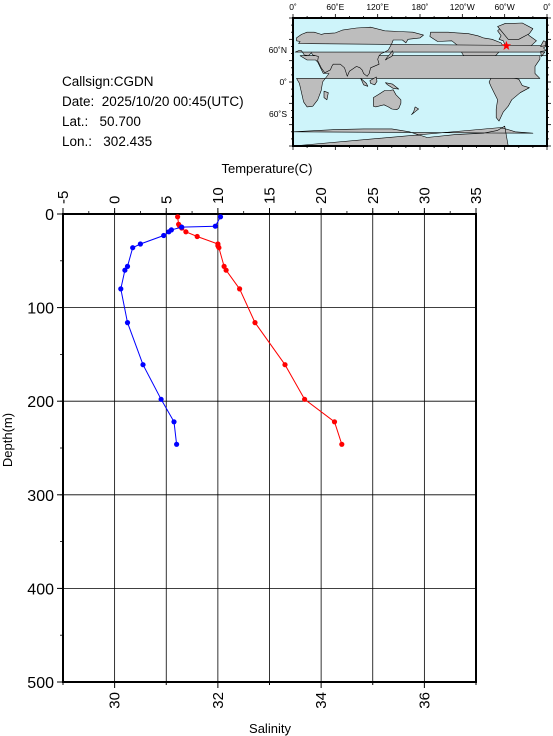 Image resolution: width=553 pixels, height=736 pixels. I want to click on callsign-row: Callsign:CGDN, so click(153, 82).